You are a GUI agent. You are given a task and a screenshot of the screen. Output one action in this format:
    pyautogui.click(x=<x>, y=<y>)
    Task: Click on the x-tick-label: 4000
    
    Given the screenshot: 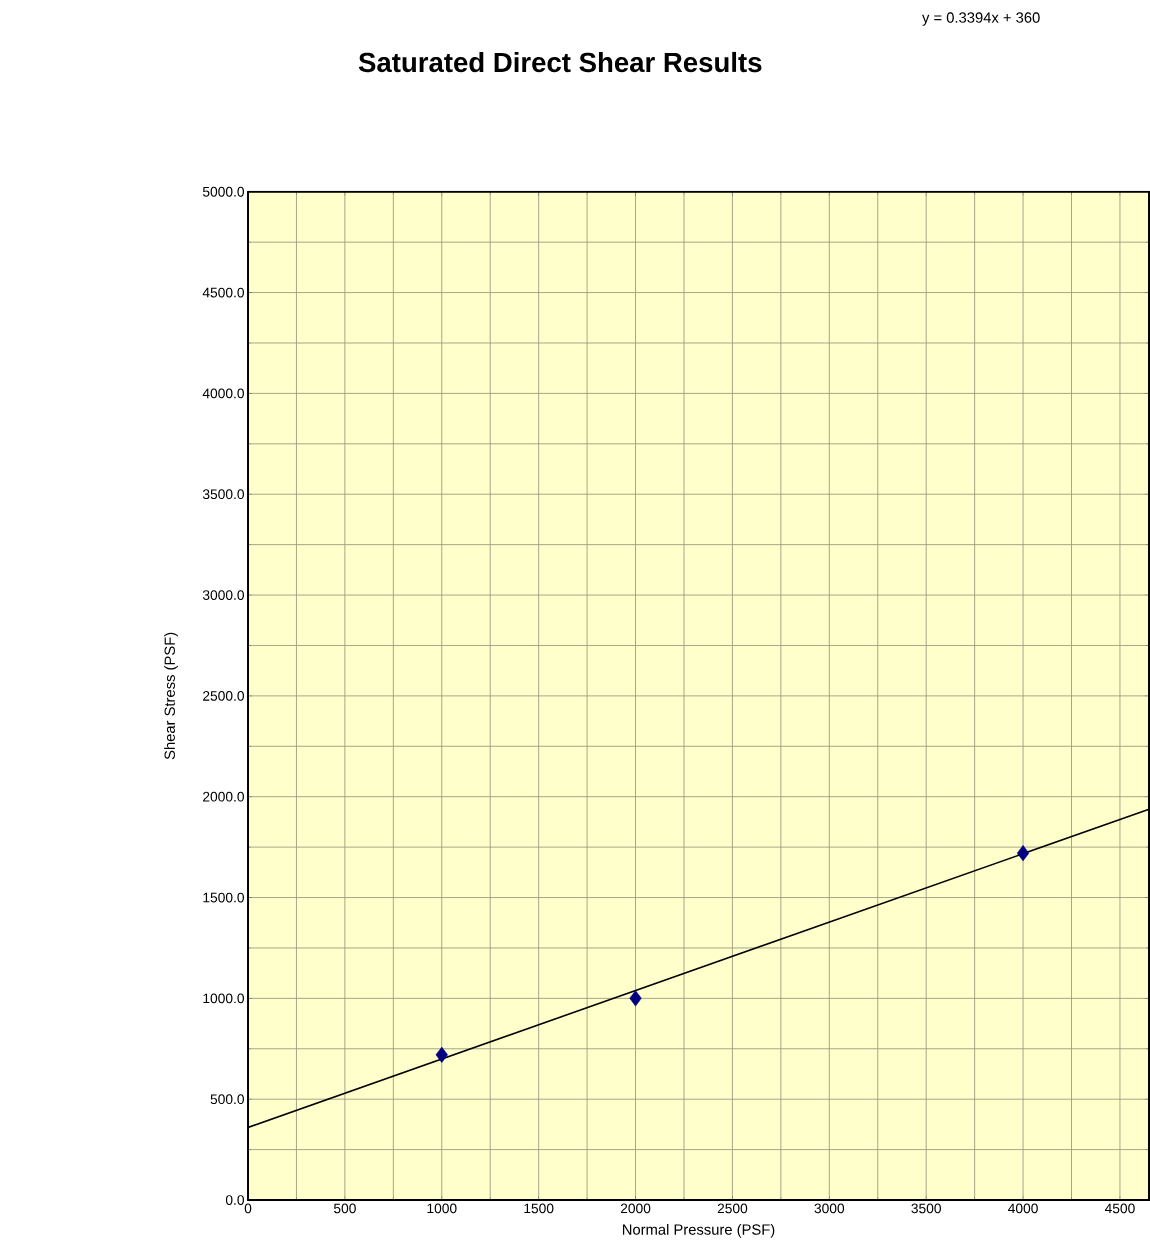 What is the action you would take?
    pyautogui.click(x=1023, y=1208)
    